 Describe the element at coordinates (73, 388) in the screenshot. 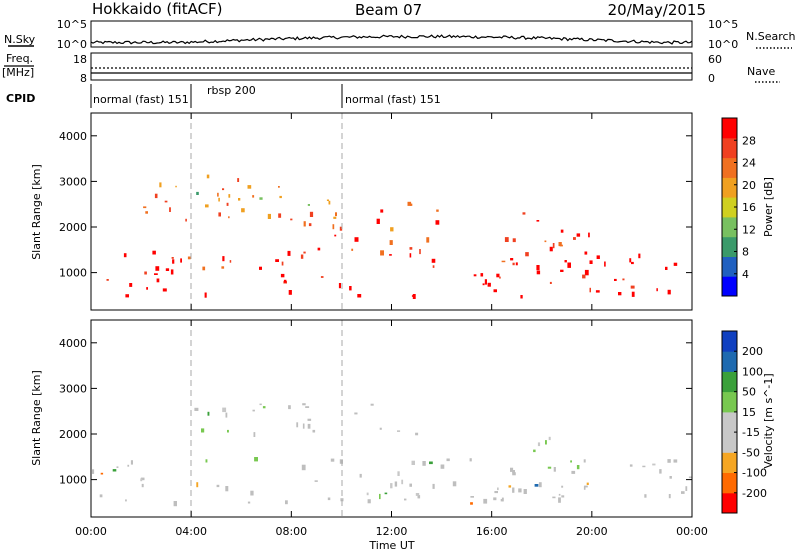

I see `y-tick-label: 3000` at that location.